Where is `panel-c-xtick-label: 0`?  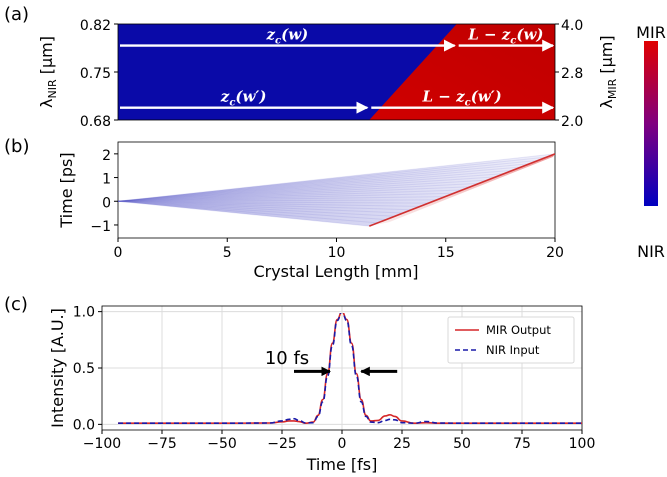
panel-c-xtick-label: 0 is located at coordinates (342, 444).